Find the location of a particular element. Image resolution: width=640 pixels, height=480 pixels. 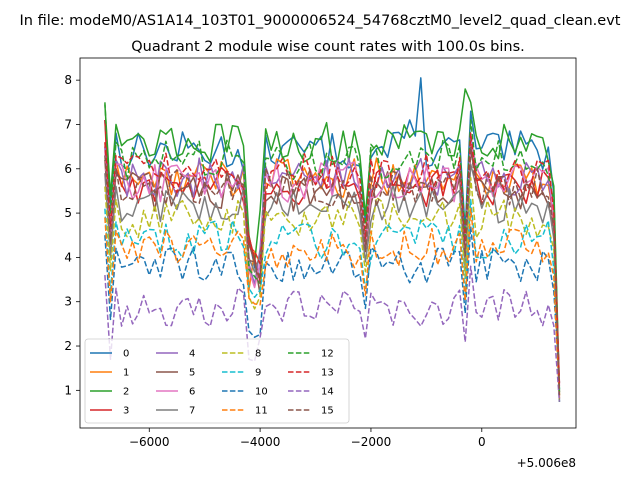

legend-label-0: 0 is located at coordinates (126, 354).